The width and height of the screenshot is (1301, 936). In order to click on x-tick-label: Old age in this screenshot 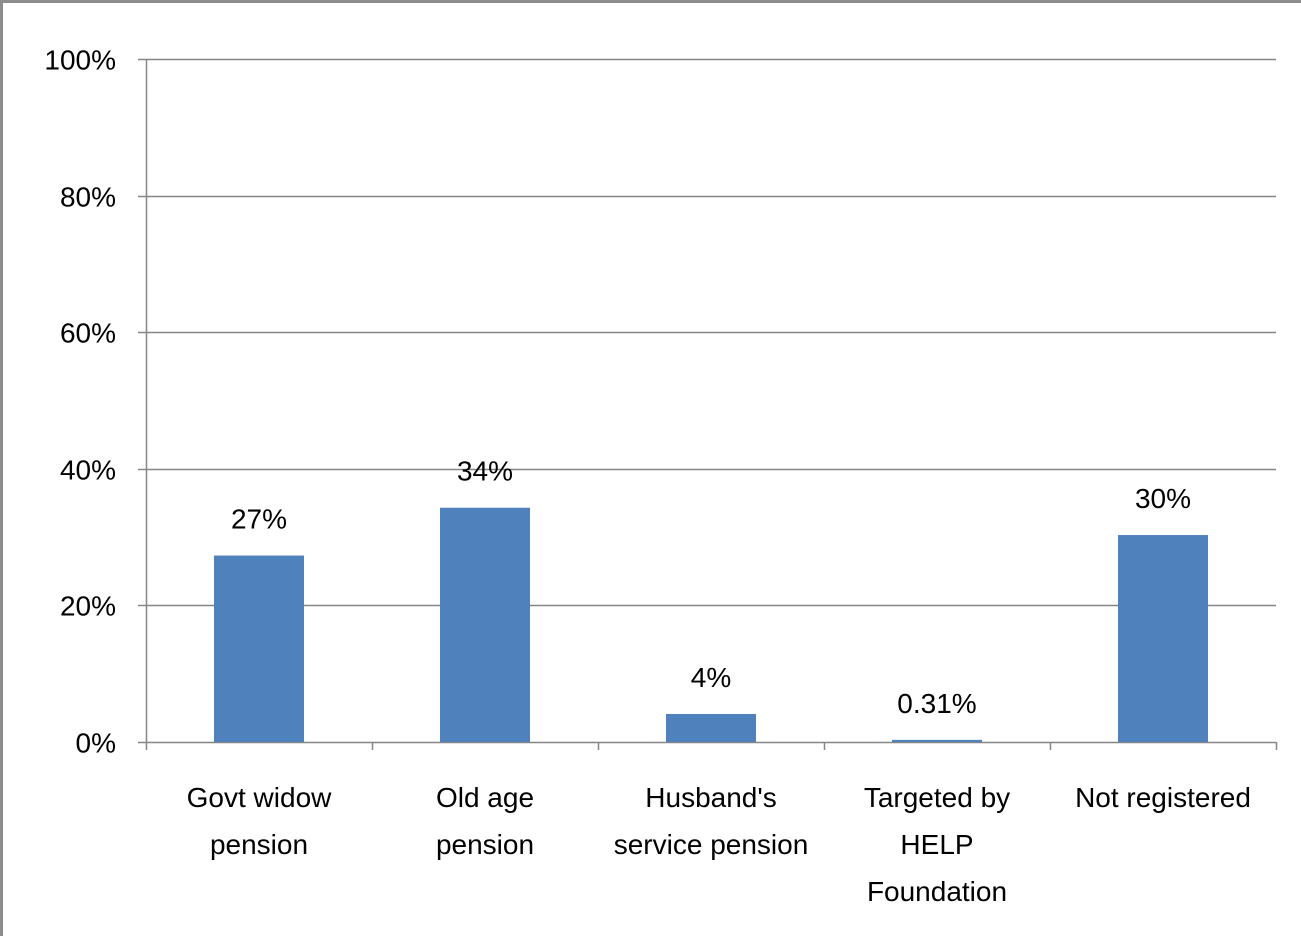, I will do `click(485, 797)`.